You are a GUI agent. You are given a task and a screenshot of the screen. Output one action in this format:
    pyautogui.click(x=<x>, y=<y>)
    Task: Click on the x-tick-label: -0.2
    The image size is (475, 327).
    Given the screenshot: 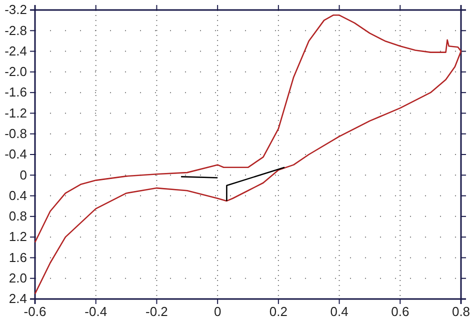 What is the action you would take?
    pyautogui.click(x=157, y=312)
    